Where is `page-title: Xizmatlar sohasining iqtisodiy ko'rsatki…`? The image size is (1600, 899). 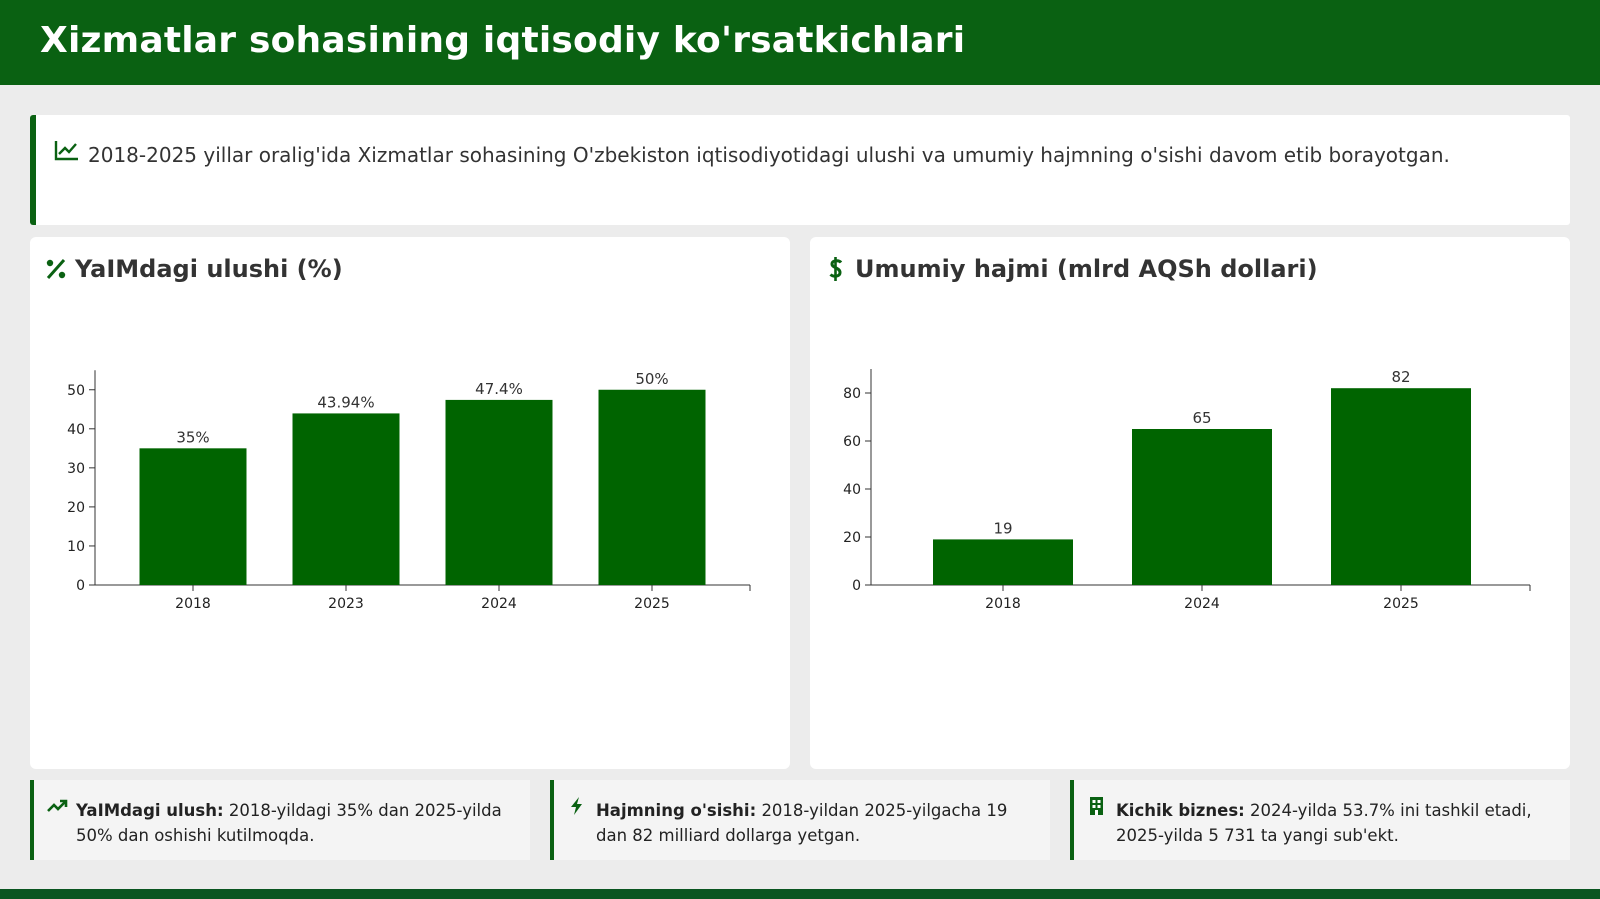 page-title: Xizmatlar sohasining iqtisodiy ko'rsatki… is located at coordinates (503, 40).